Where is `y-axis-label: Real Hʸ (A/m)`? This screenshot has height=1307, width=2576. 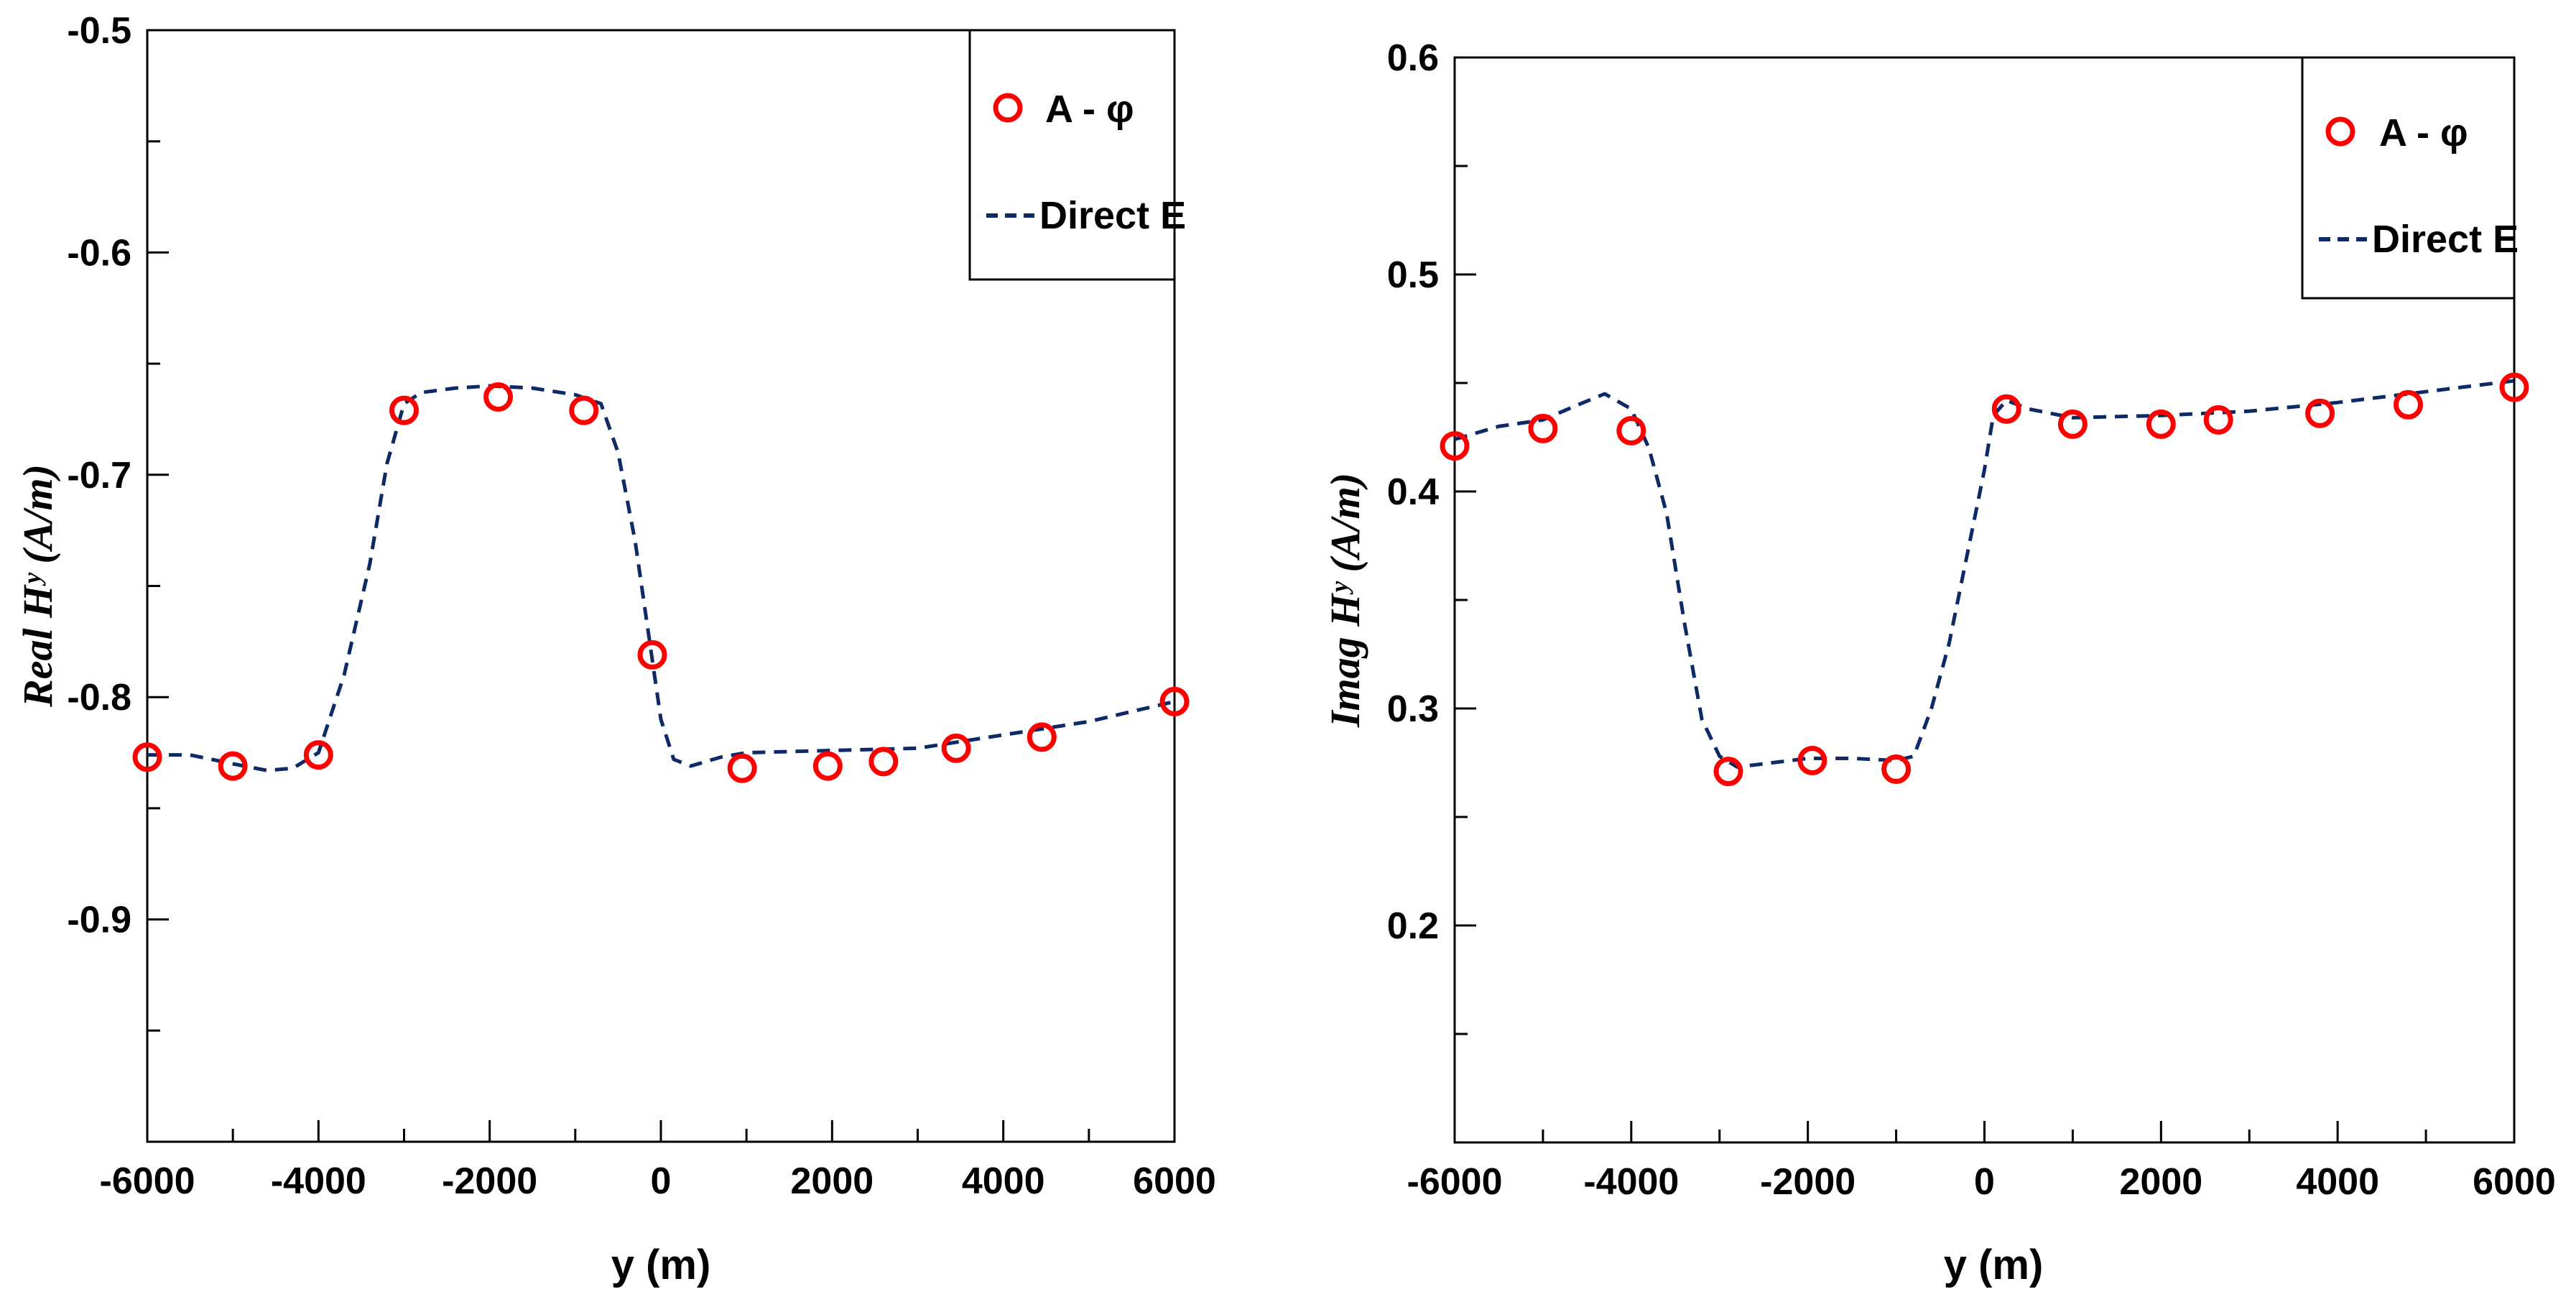
y-axis-label: Real Hʸ (A/m) is located at coordinates (37, 586).